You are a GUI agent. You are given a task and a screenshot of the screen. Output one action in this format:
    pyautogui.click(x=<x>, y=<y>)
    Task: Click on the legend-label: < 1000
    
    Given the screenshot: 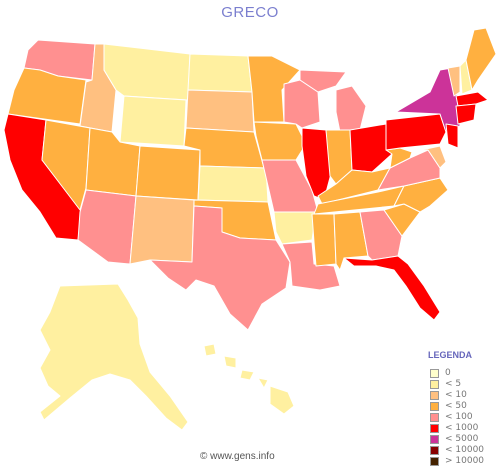 What is the action you would take?
    pyautogui.click(x=462, y=428)
    